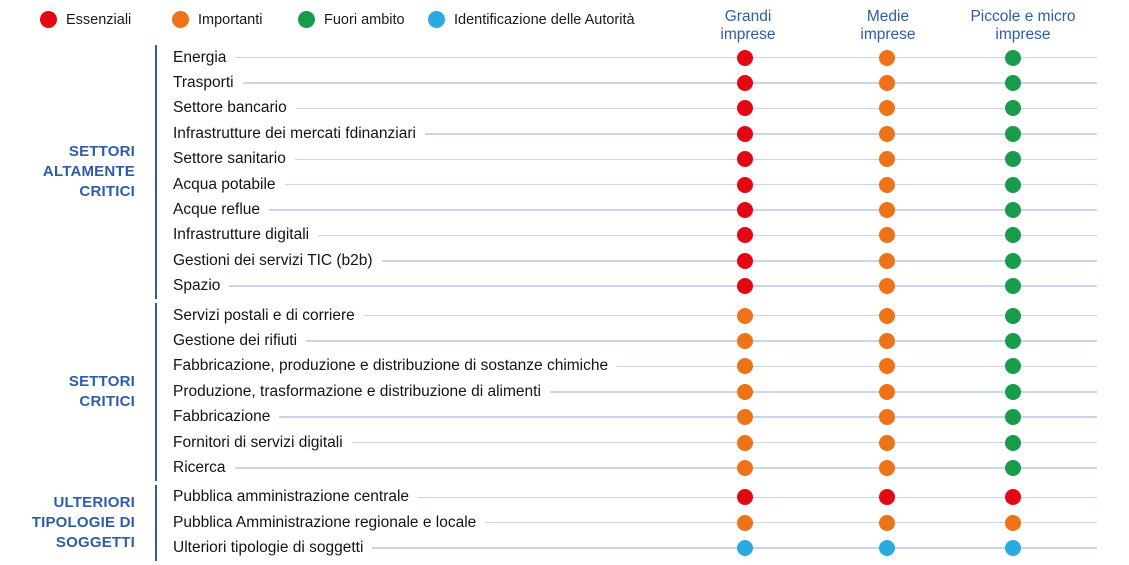  I want to click on column-header-grandi-imprese: Grandi imprese, so click(748, 25).